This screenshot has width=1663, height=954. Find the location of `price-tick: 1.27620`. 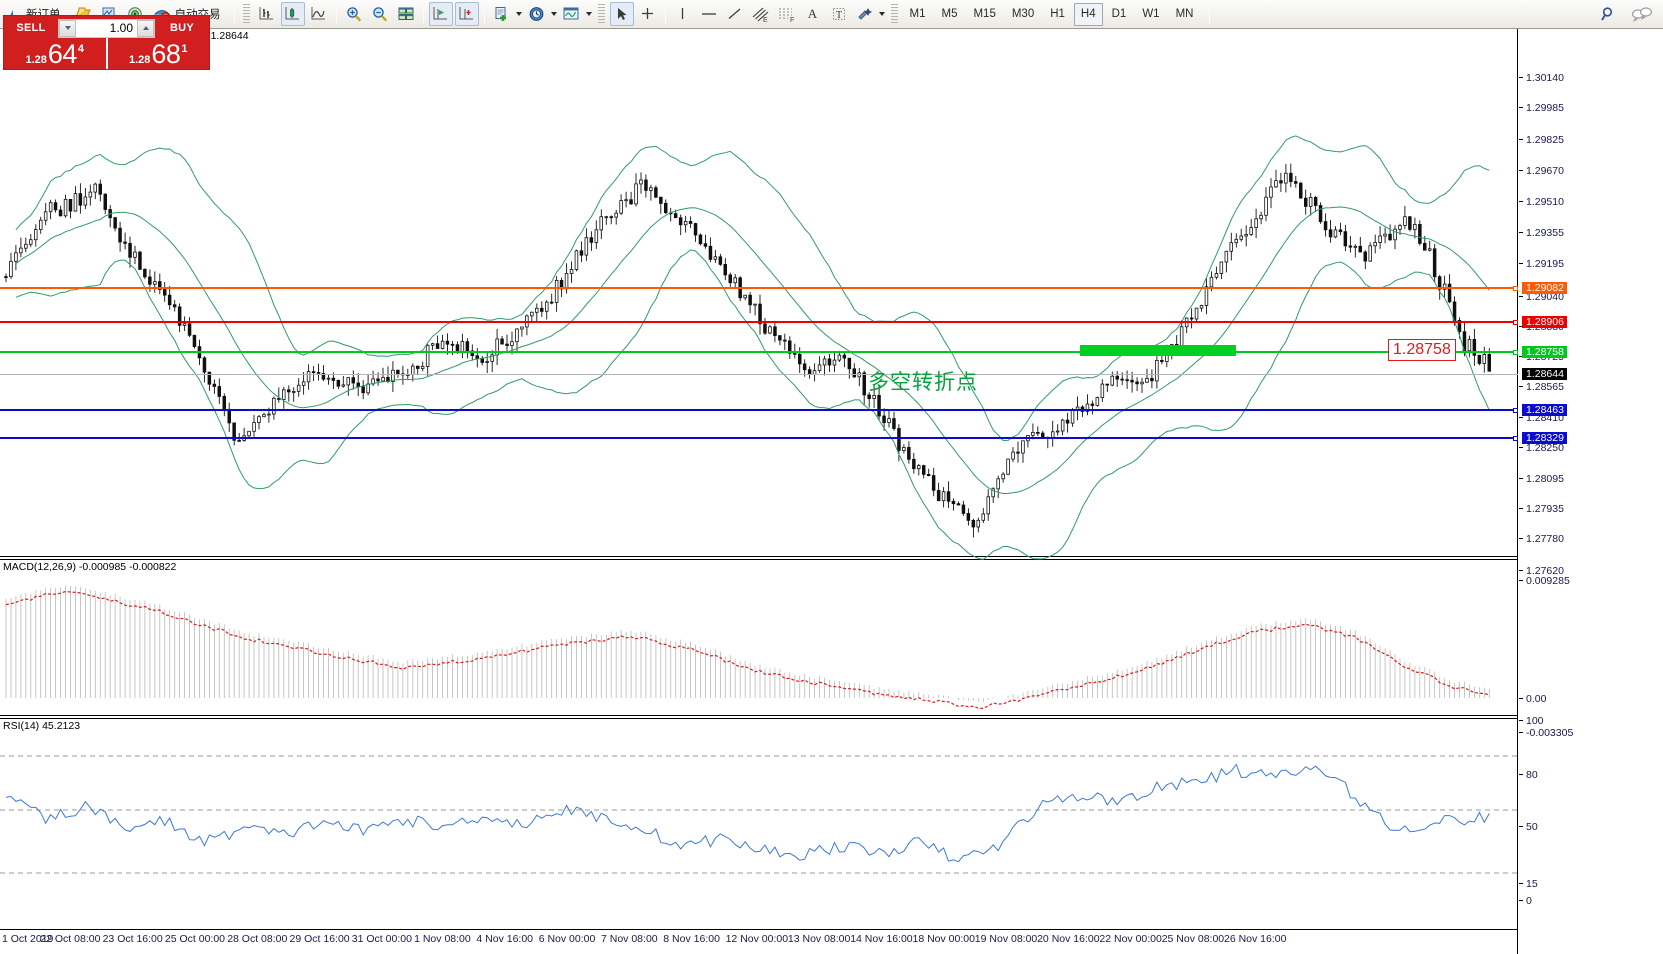

price-tick: 1.27620 is located at coordinates (1541, 571).